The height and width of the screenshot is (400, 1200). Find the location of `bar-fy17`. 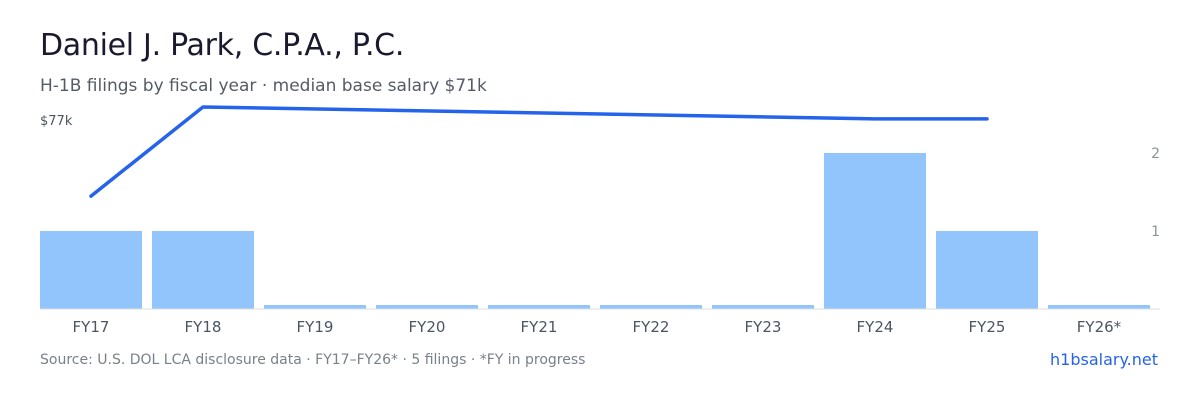

bar-fy17 is located at coordinates (91, 270).